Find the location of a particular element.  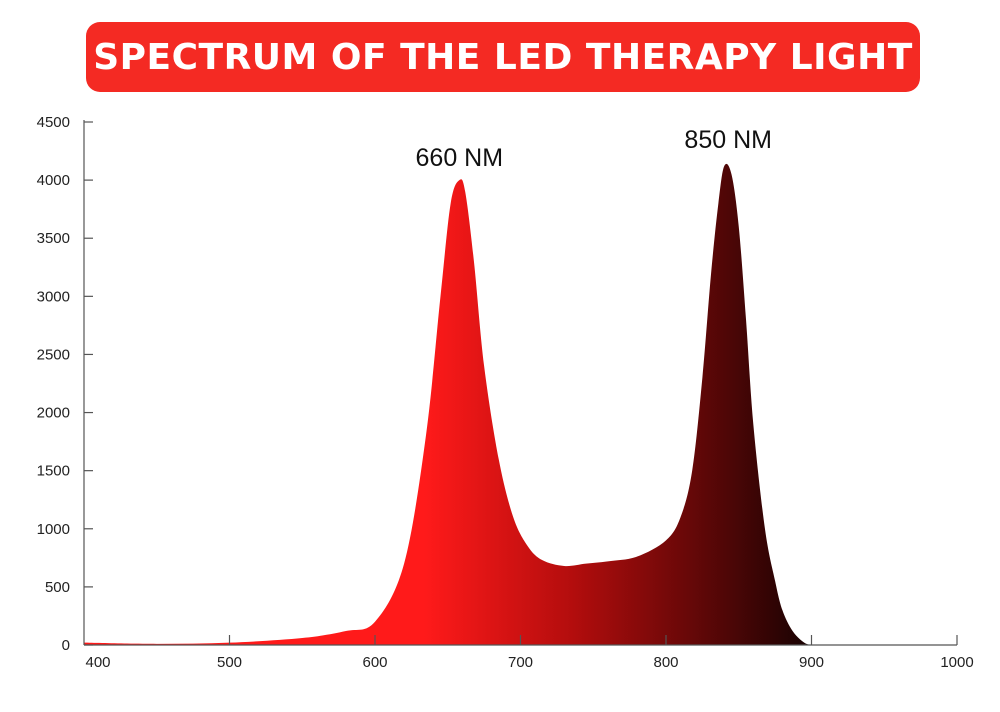

y-tick-label-1000: 1000 is located at coordinates (53, 529).